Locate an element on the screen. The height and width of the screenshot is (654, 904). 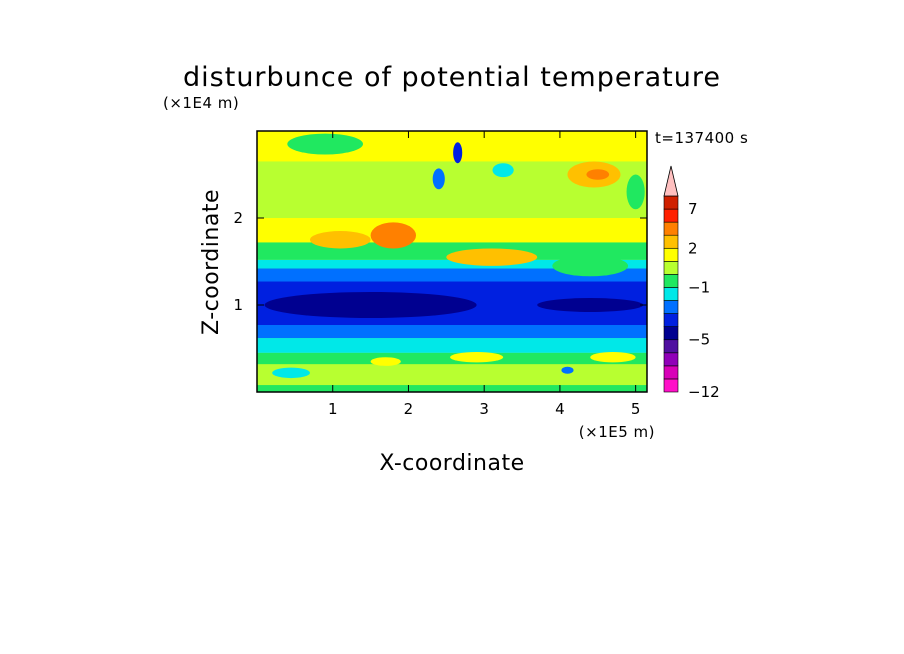
colorbar-label--12: −12 is located at coordinates (704, 392).